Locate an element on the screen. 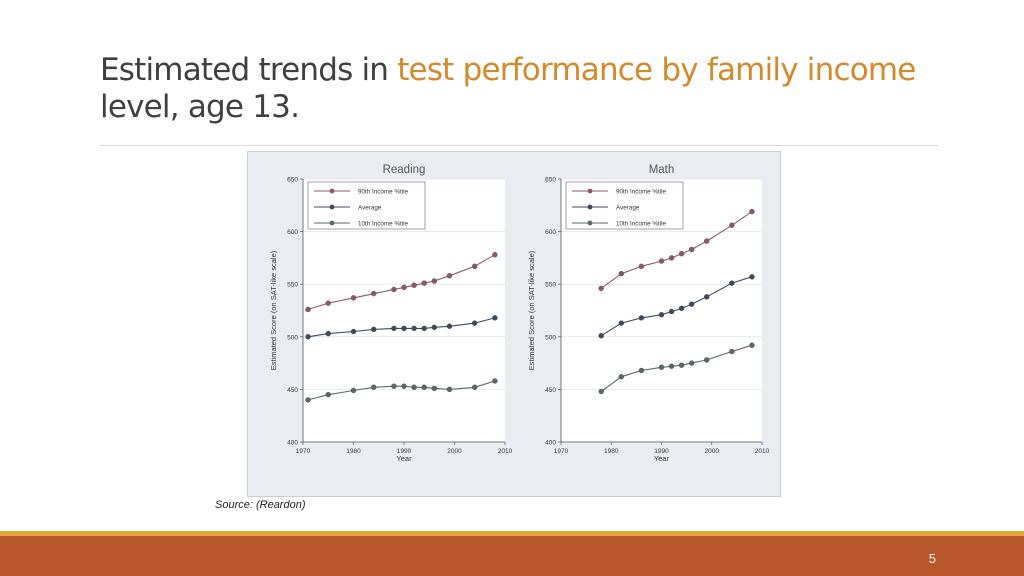 Image resolution: width=1024 pixels, height=576 pixels. title-part-1: Estimated trends in is located at coordinates (249, 70).